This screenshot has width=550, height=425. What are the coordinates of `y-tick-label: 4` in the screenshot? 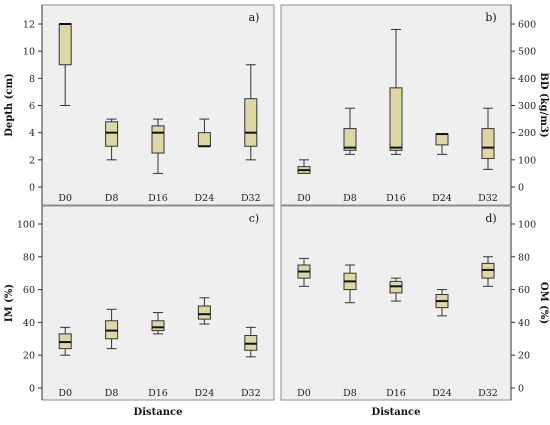 It's located at (32, 133).